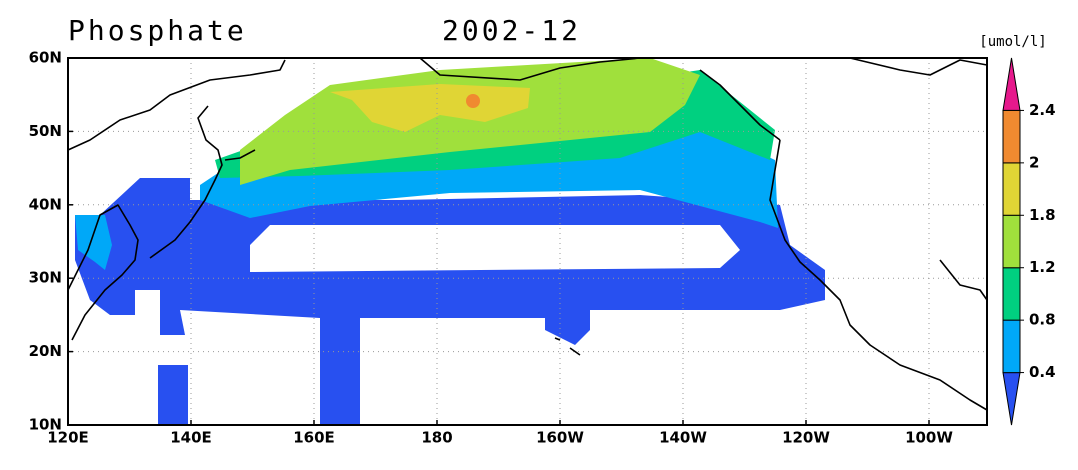  Describe the element at coordinates (1034, 162) in the screenshot. I see `colorbar-label: 2` at that location.